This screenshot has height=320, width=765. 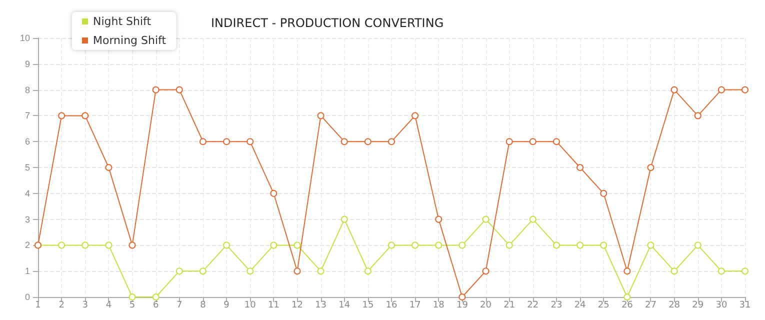 I want to click on x-tick-label: 20, so click(x=486, y=305).